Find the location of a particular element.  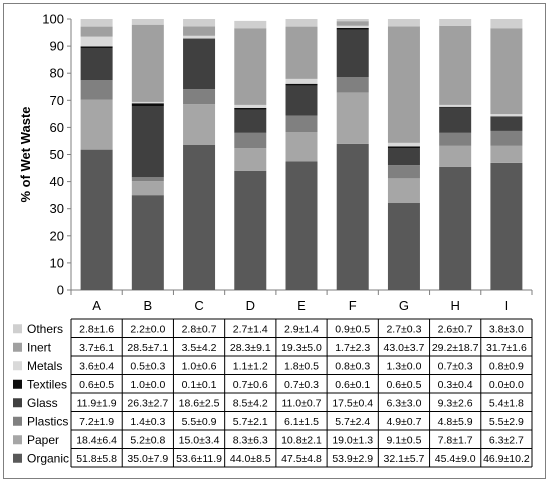

table-cell: 2.6±0.7 is located at coordinates (455, 329).